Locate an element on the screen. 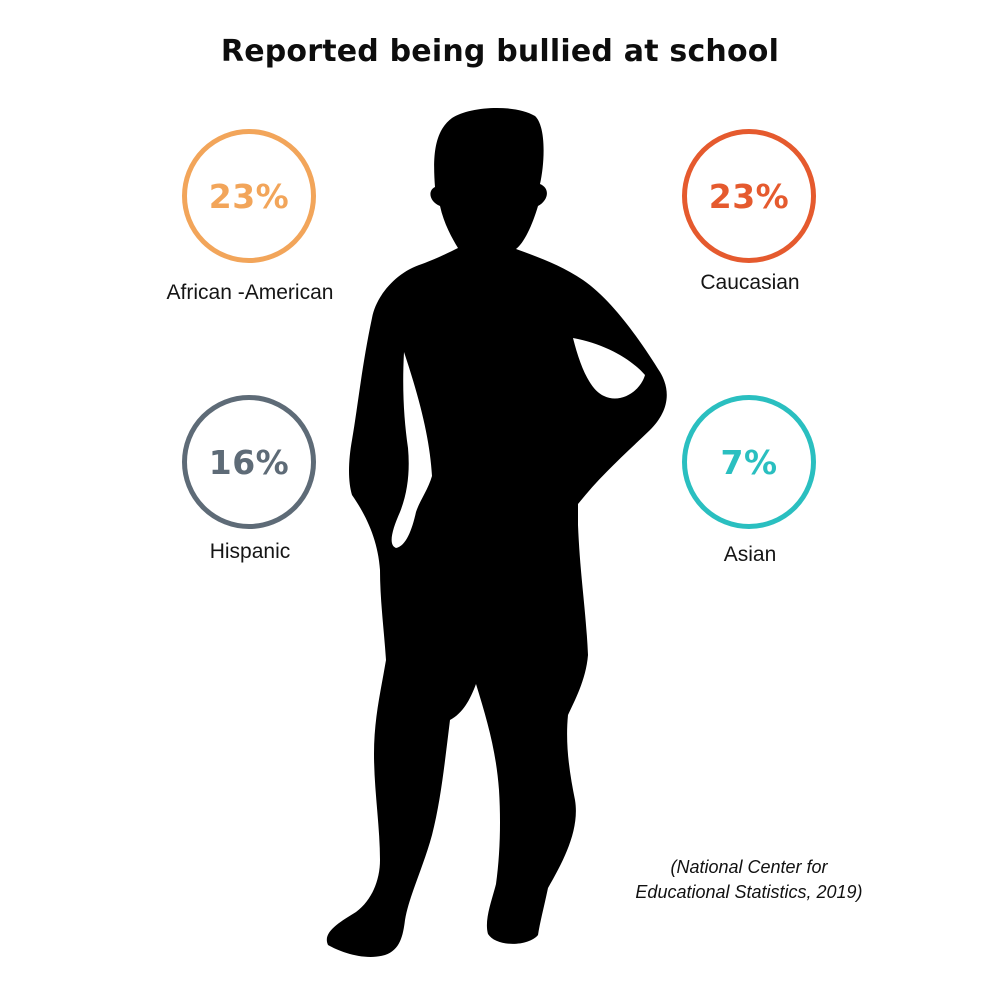  stat-label-african-american: African -American is located at coordinates (250, 292).